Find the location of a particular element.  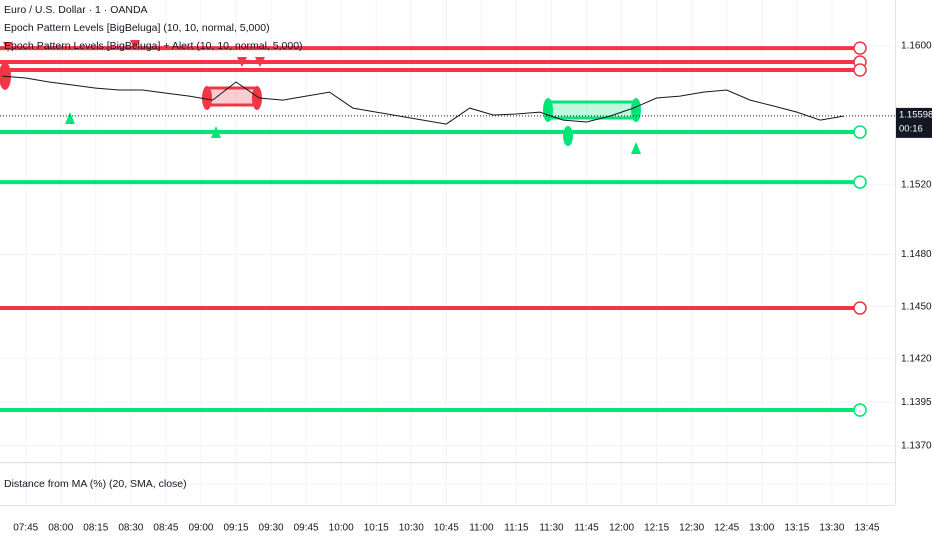

y-tick-label: 1.13950 is located at coordinates (916, 402).